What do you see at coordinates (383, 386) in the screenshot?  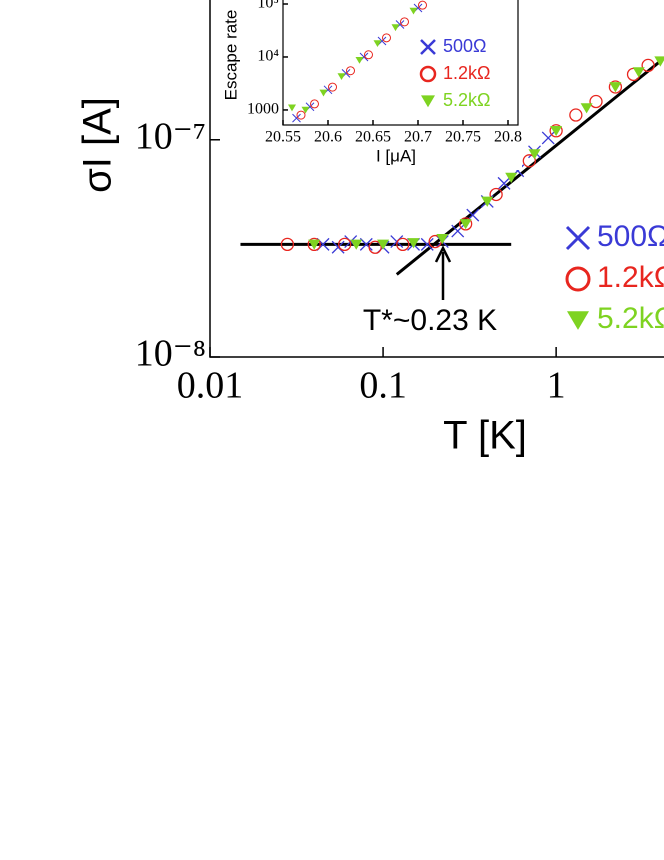 I see `x-tick-label: 0.1` at bounding box center [383, 386].